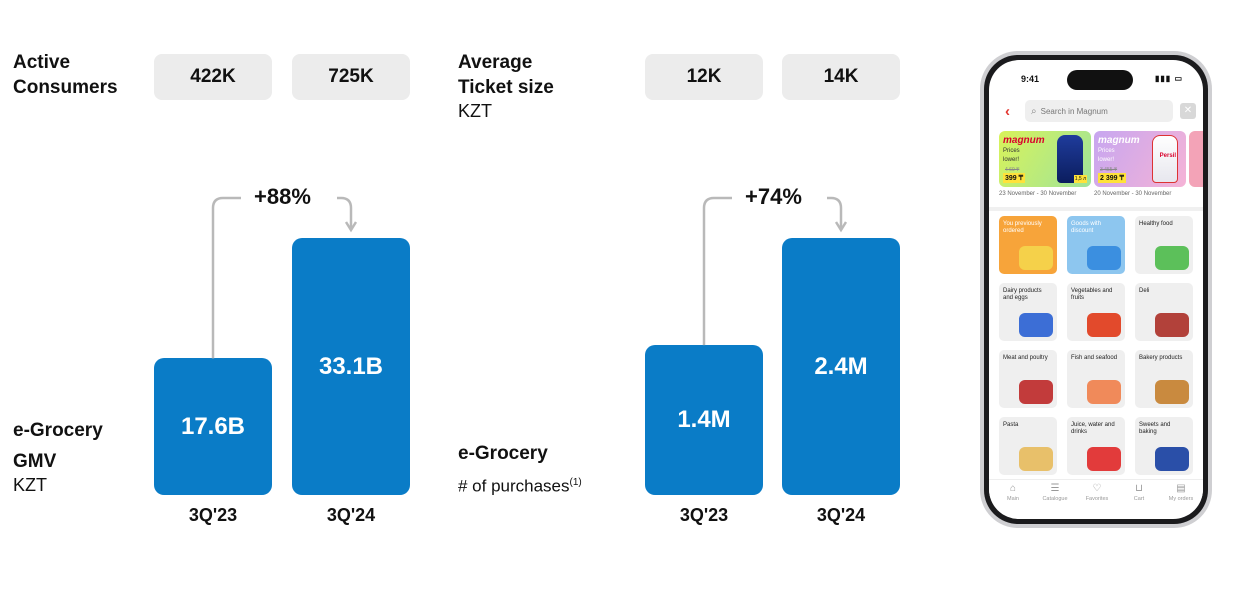 The width and height of the screenshot is (1249, 592). What do you see at coordinates (1028, 245) in the screenshot?
I see `category-card: You previously ordered` at bounding box center [1028, 245].